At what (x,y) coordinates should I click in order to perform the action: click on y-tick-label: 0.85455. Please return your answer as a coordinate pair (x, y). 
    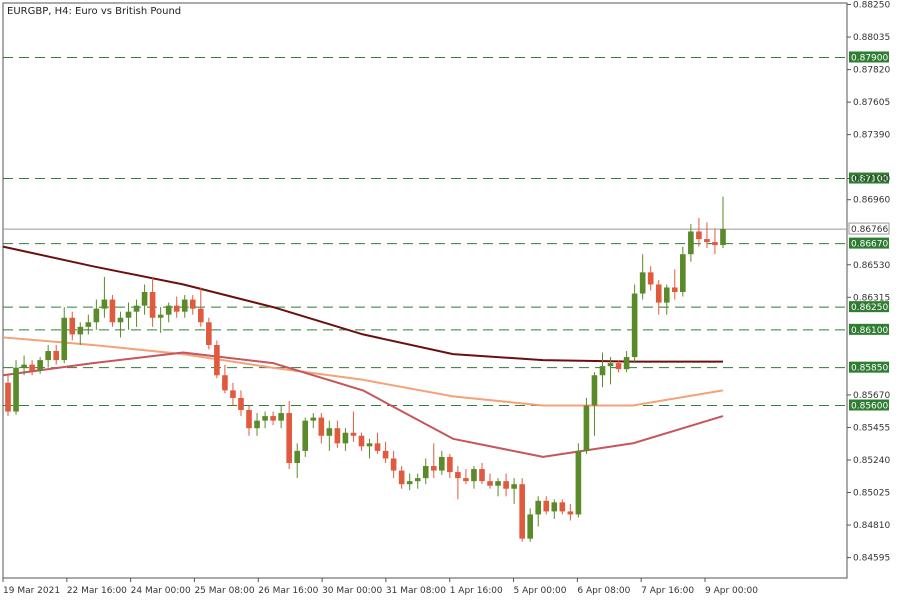
    Looking at the image, I should click on (871, 428).